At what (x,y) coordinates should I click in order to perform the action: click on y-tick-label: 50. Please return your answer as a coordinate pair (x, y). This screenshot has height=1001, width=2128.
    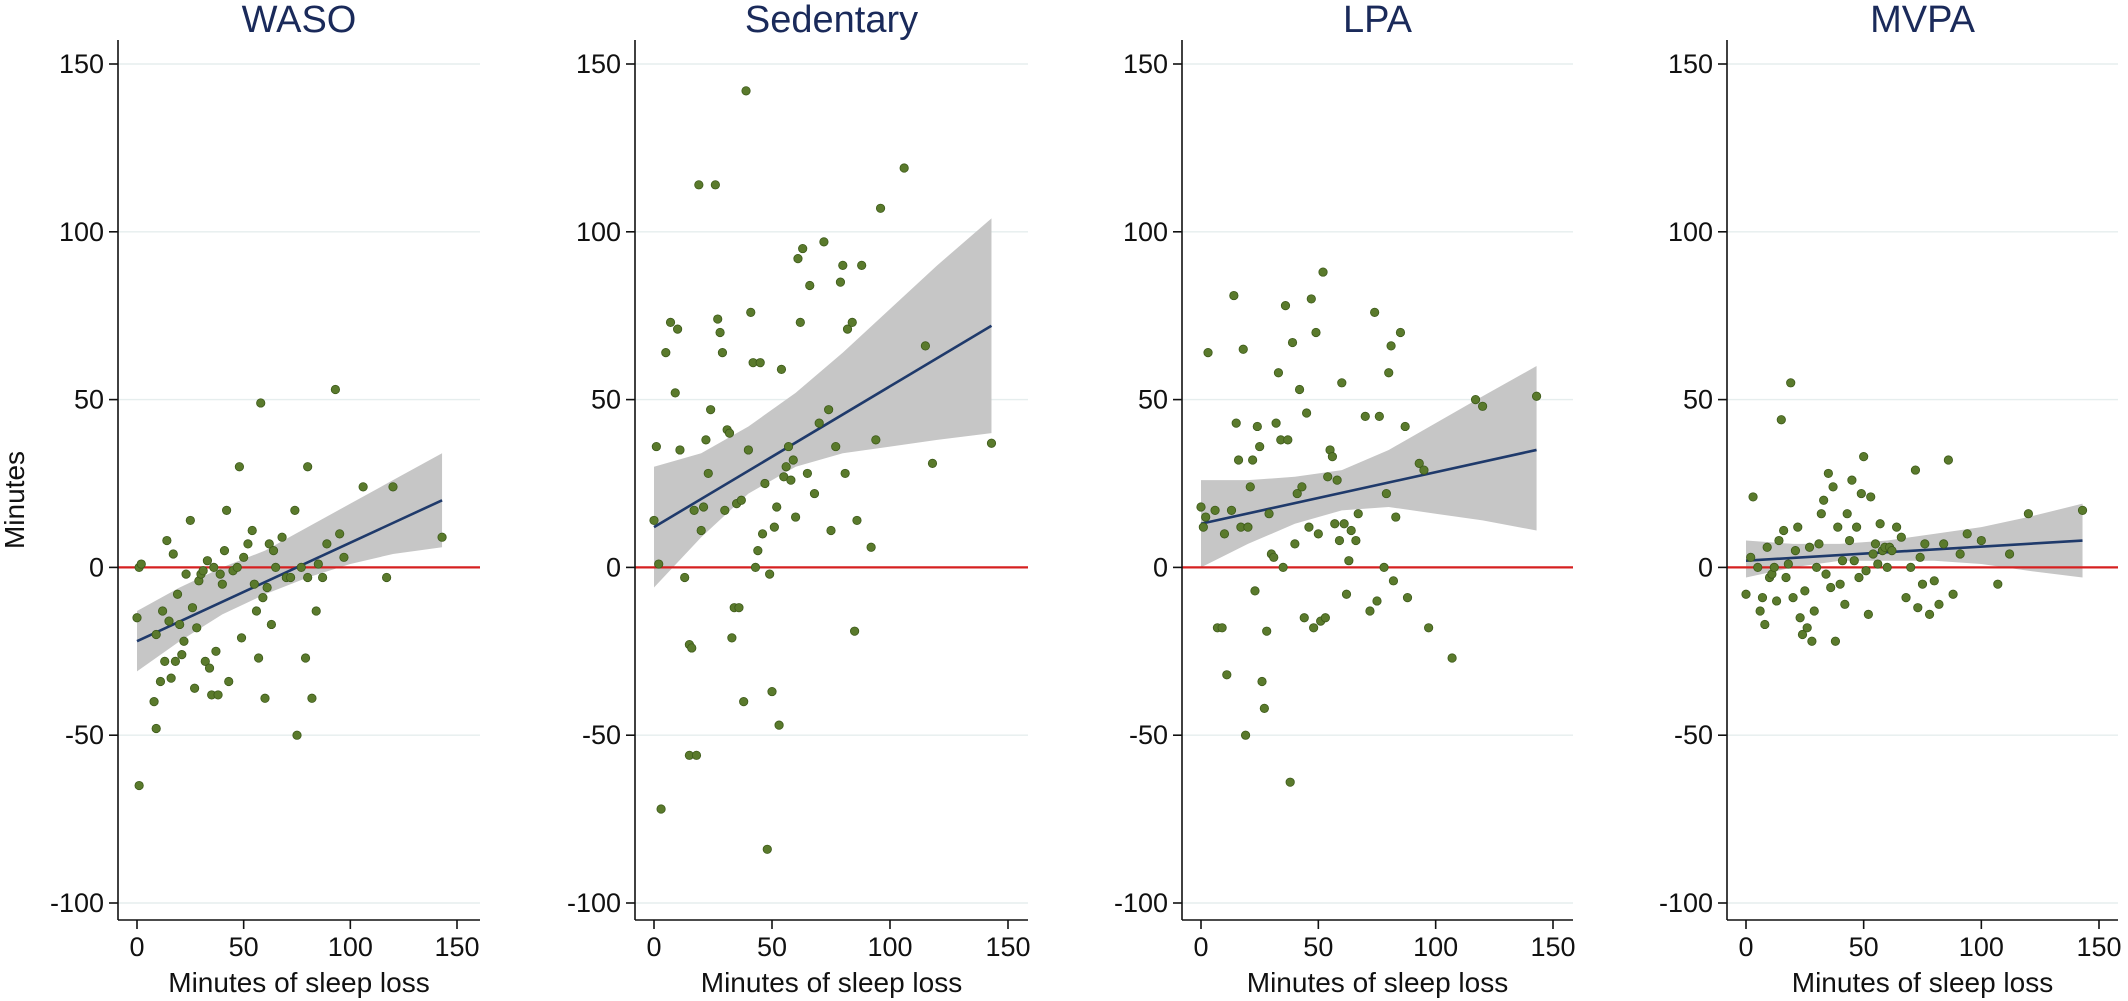
    Looking at the image, I should click on (606, 400).